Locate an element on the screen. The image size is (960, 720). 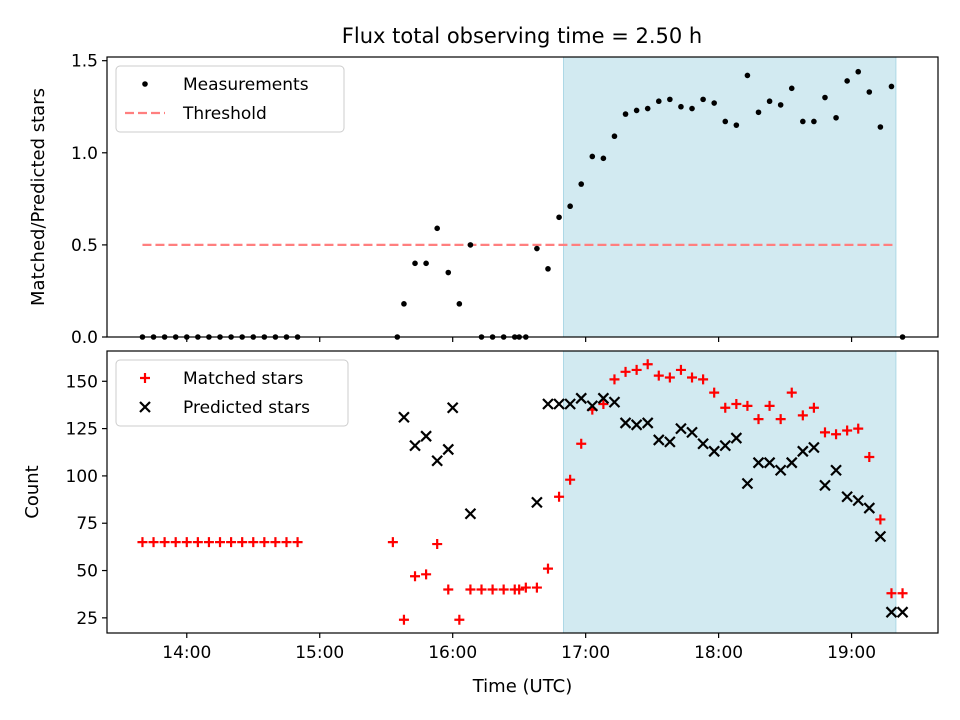
legend-label: Measurements is located at coordinates (246, 85).